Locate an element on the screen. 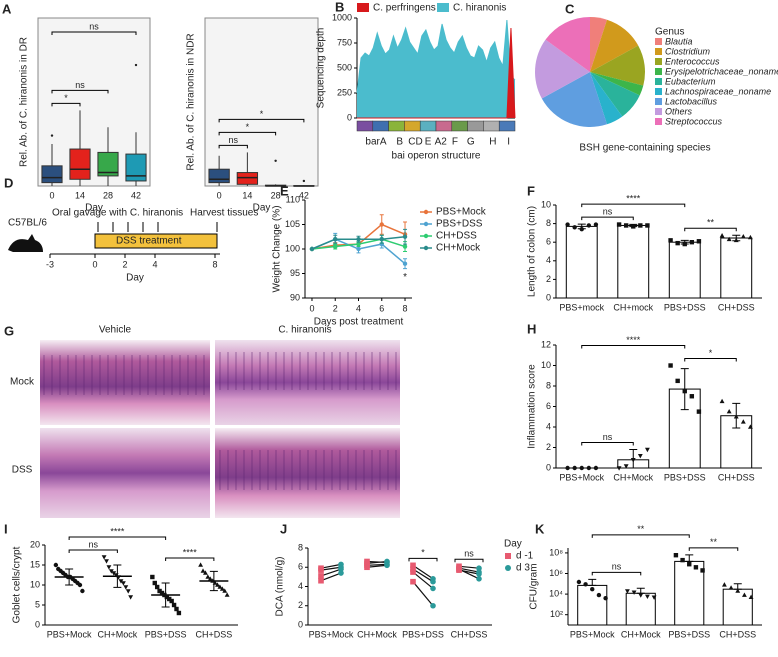  gene-label: H is located at coordinates (492, 142).